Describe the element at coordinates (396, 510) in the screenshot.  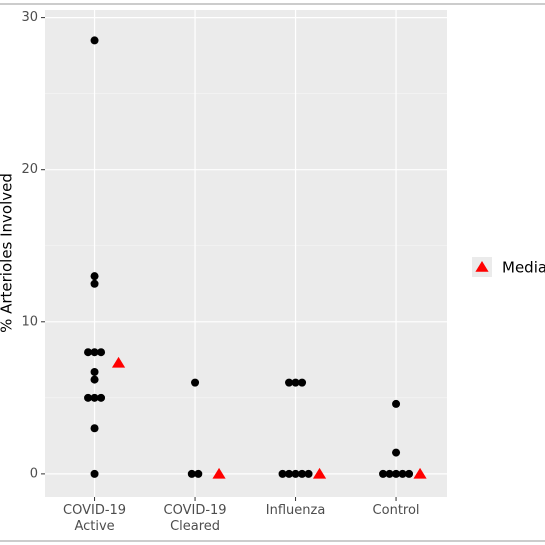
I see `x-tick-label: Control` at that location.